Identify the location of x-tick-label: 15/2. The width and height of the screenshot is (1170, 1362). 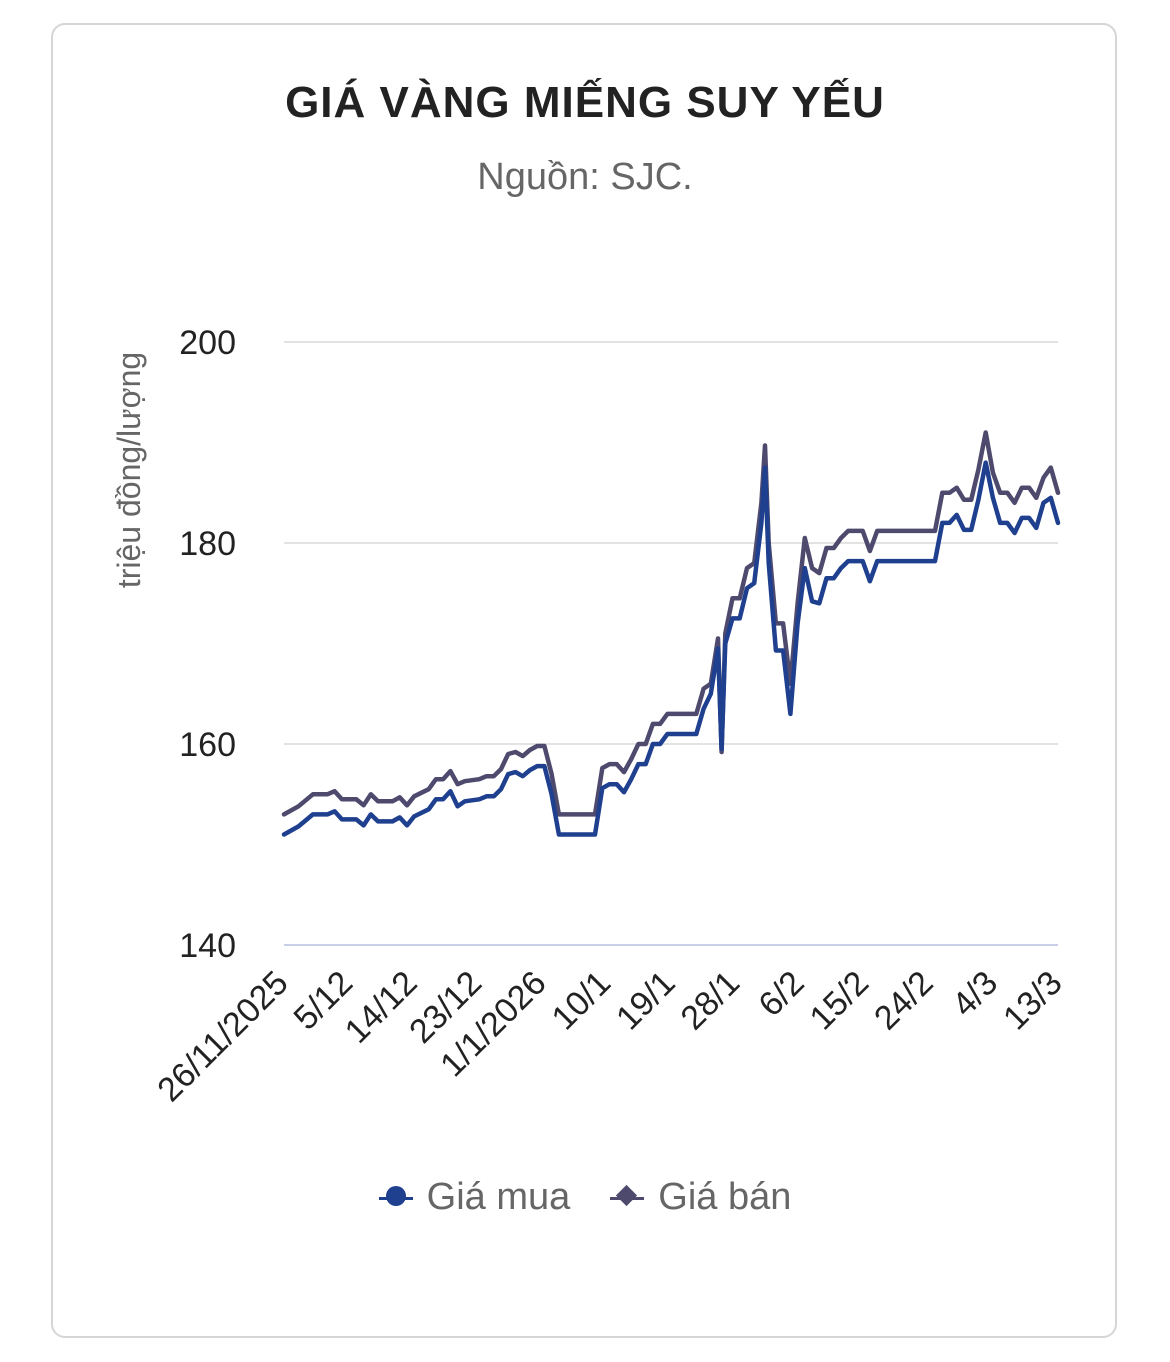
(839, 1001).